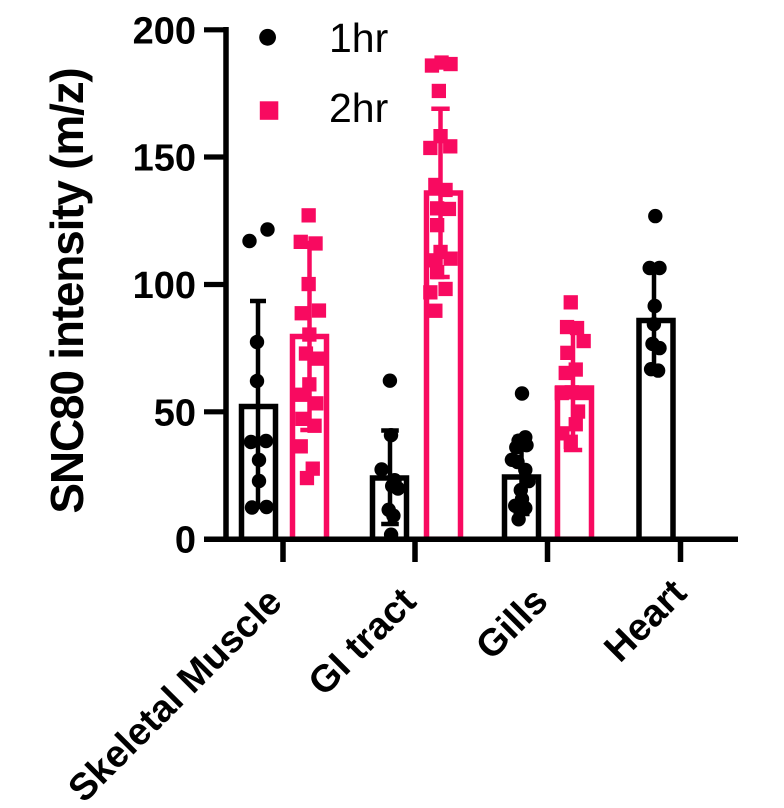 The height and width of the screenshot is (808, 784). What do you see at coordinates (358, 38) in the screenshot?
I see `svg-text: 1hr` at bounding box center [358, 38].